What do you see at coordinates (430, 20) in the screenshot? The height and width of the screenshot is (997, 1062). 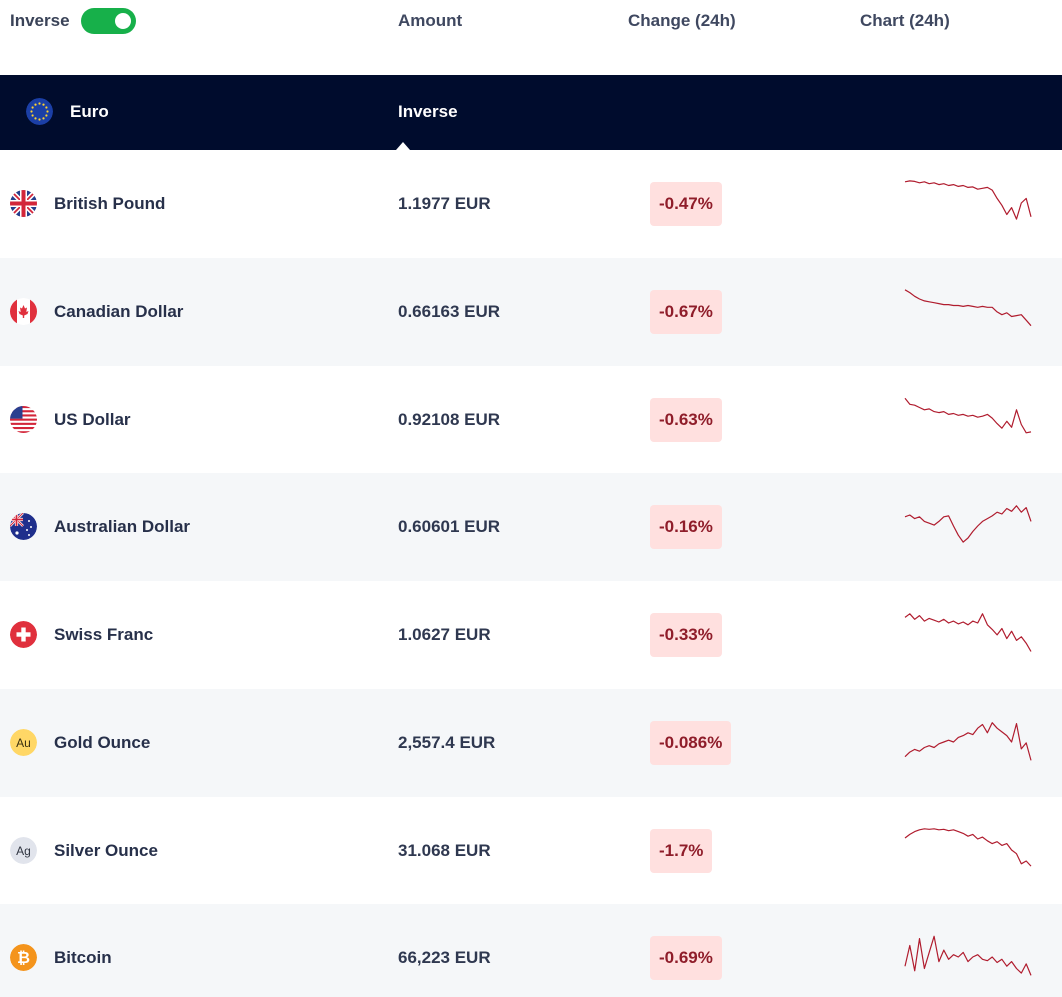 I see `column-header-amount: Amount` at bounding box center [430, 20].